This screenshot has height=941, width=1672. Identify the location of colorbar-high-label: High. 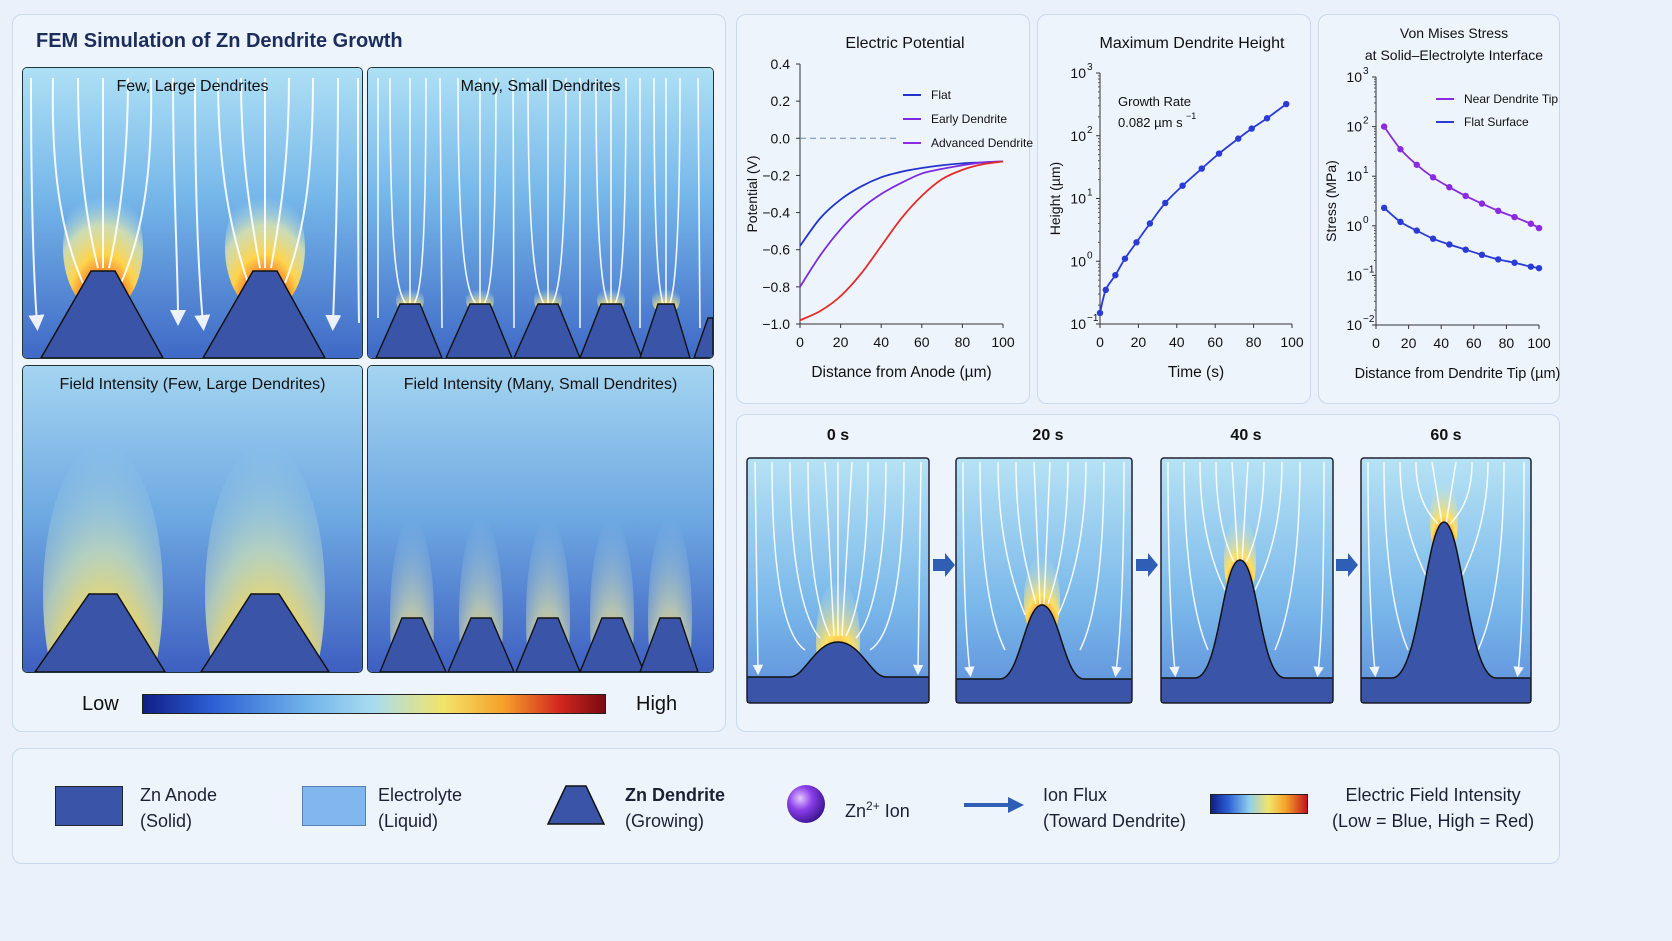
(657, 704).